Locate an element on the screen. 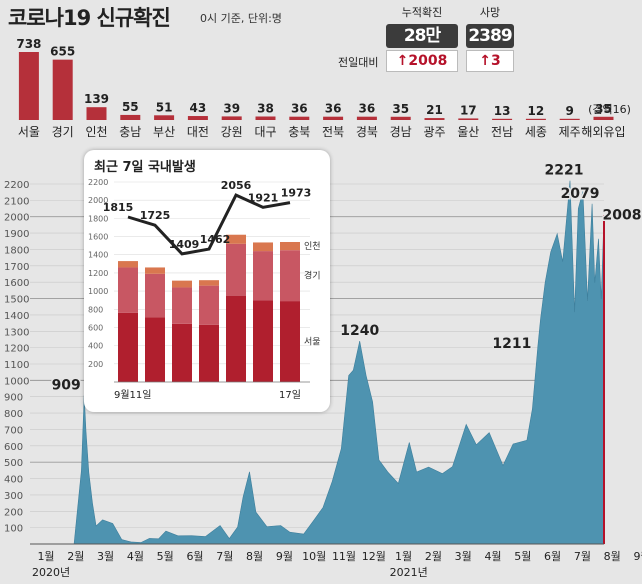  inset-x-label: 9월11일 is located at coordinates (133, 395).